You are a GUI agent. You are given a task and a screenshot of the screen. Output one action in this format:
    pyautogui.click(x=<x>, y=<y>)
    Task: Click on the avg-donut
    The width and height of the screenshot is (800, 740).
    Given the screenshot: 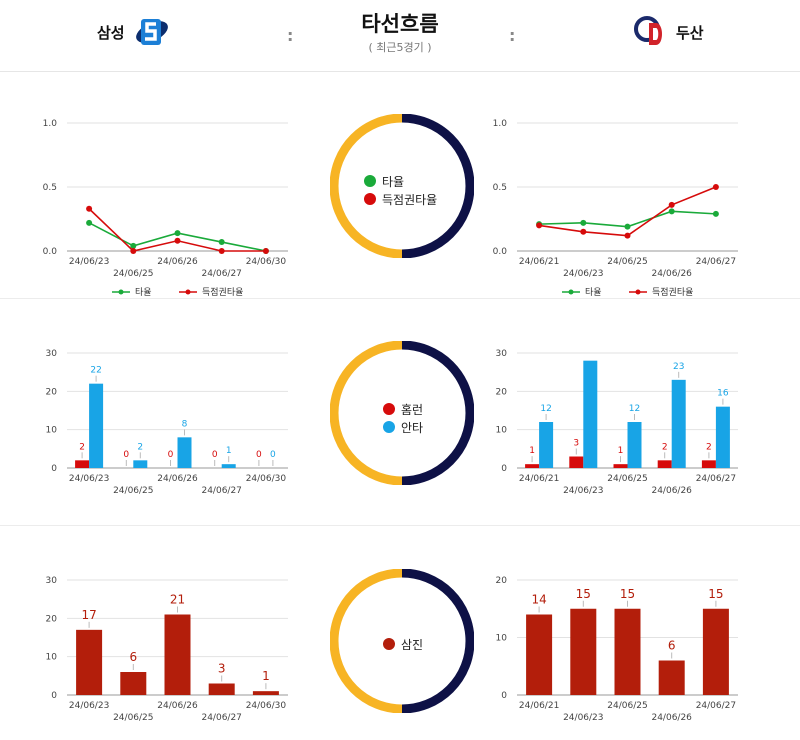 What is the action you would take?
    pyautogui.click(x=402, y=186)
    